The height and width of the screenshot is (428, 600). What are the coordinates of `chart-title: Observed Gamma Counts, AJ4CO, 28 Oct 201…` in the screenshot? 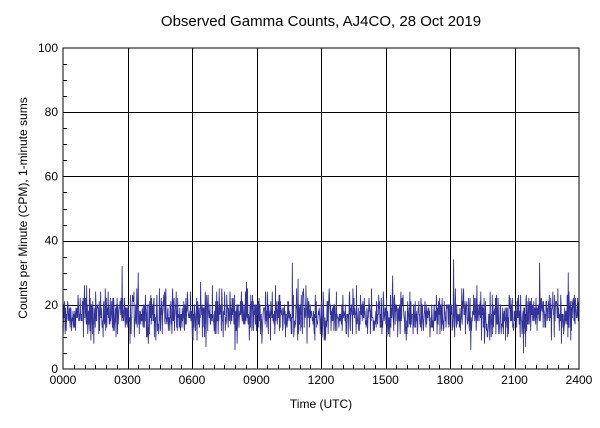 It's located at (321, 21).